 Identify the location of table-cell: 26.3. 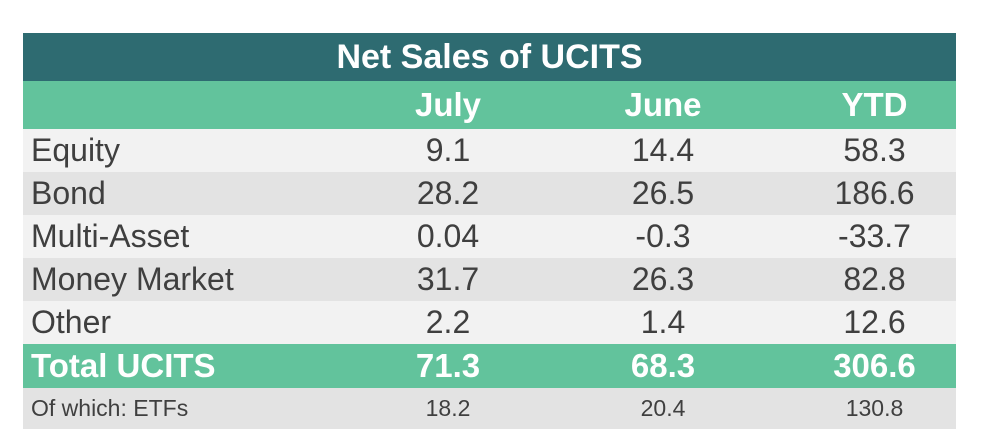
(663, 279).